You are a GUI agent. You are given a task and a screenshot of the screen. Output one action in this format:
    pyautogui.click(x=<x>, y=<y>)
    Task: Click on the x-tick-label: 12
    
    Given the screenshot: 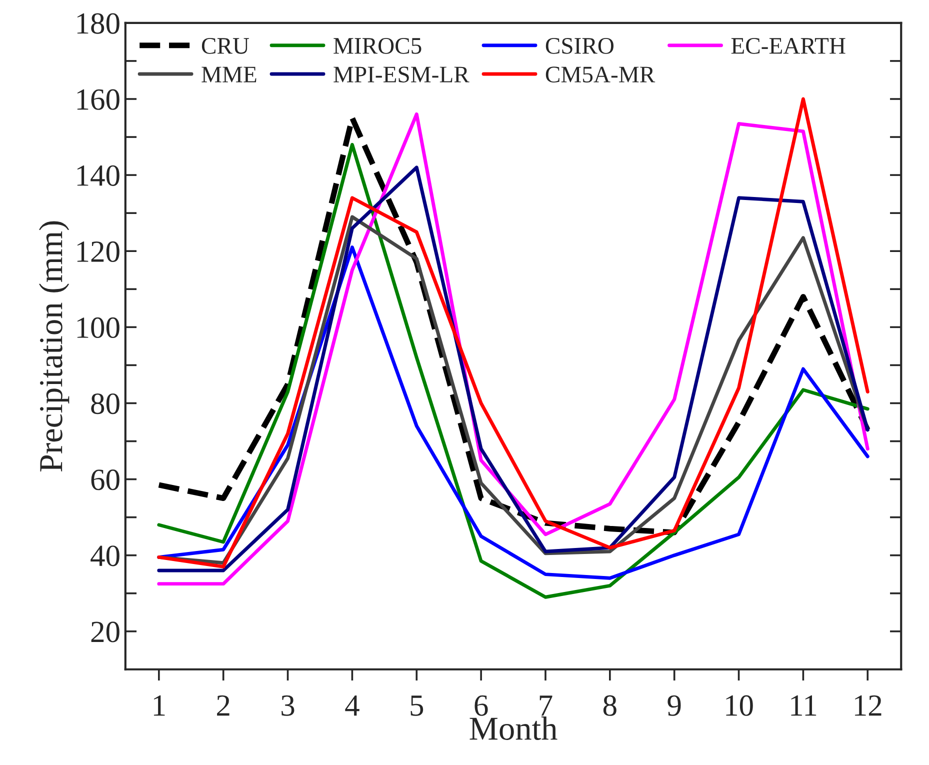 What is the action you would take?
    pyautogui.click(x=868, y=705)
    